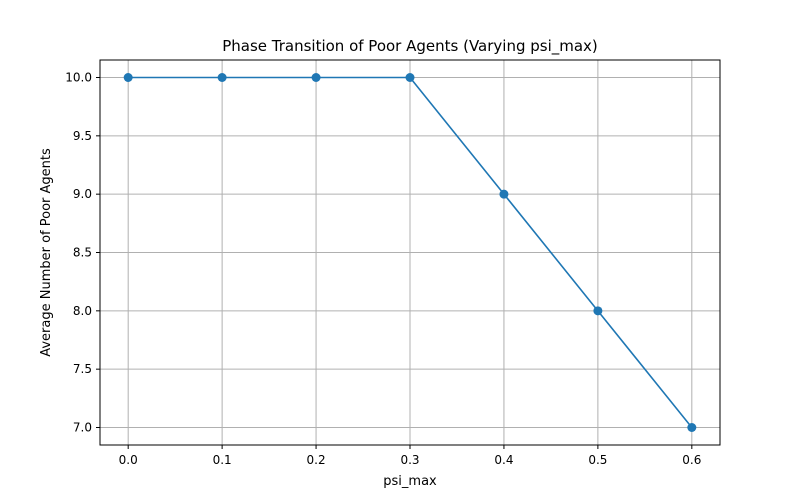  What do you see at coordinates (46, 252) in the screenshot?
I see `y-axis-label: Average Number of Poor Agents` at bounding box center [46, 252].